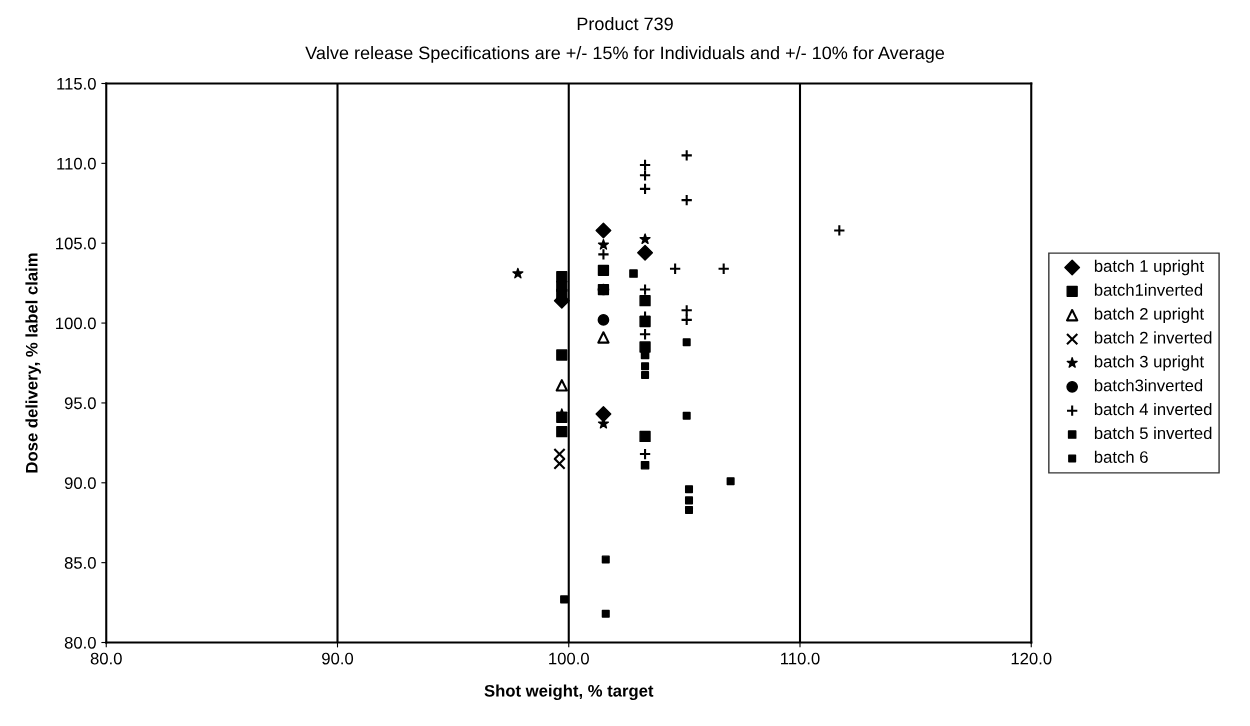 The width and height of the screenshot is (1250, 726). What do you see at coordinates (338, 658) in the screenshot?
I see `x-tick-label: 90.0` at bounding box center [338, 658].